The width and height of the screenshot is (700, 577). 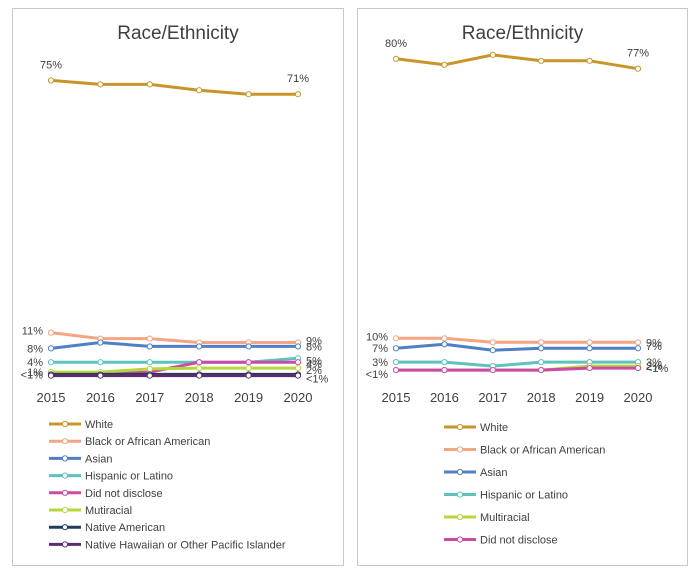 What do you see at coordinates (314, 361) in the screenshot?
I see `data-label: 5%` at bounding box center [314, 361].